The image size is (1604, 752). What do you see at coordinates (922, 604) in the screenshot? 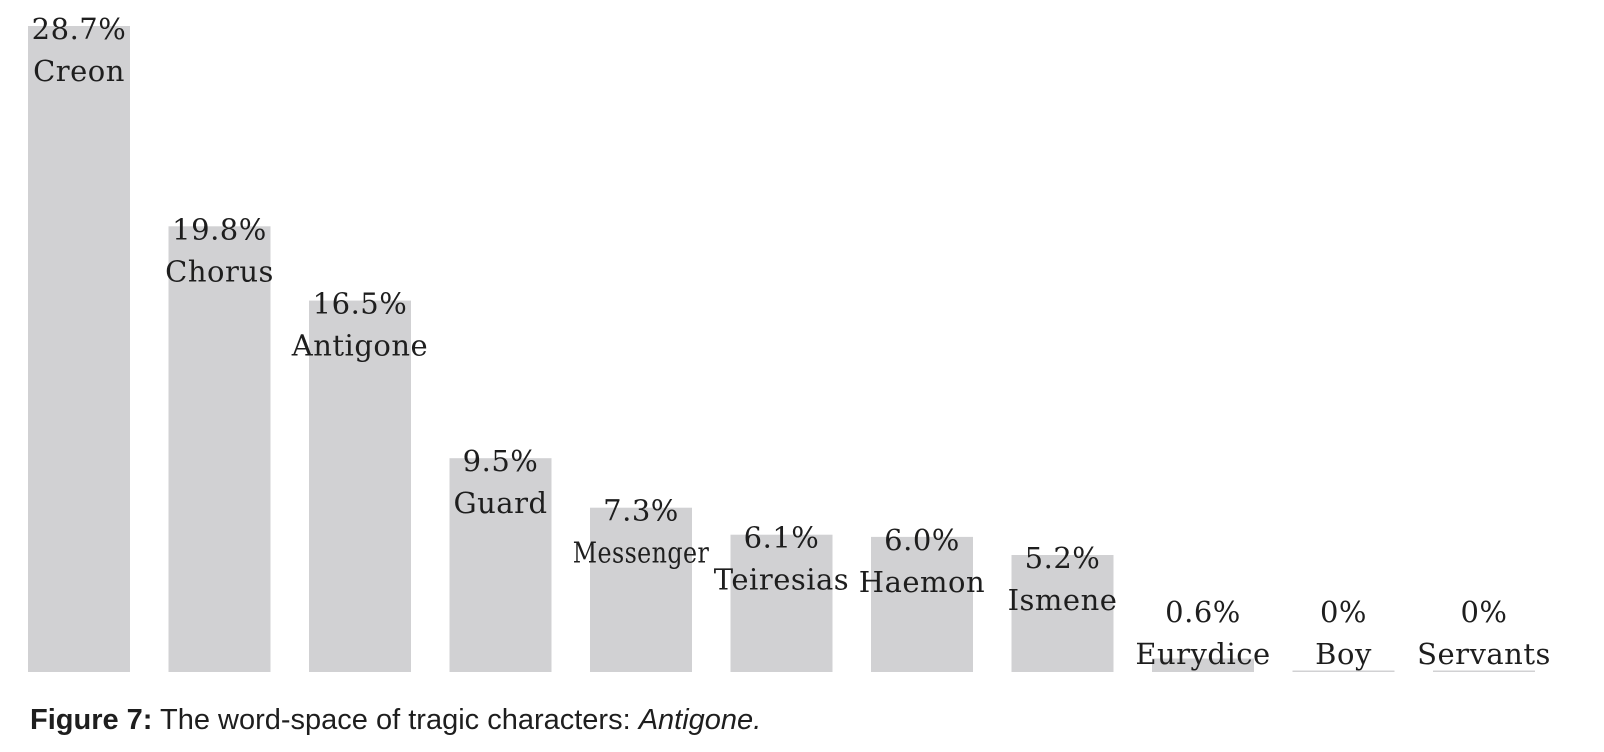
I see `bar-haemon` at bounding box center [922, 604].